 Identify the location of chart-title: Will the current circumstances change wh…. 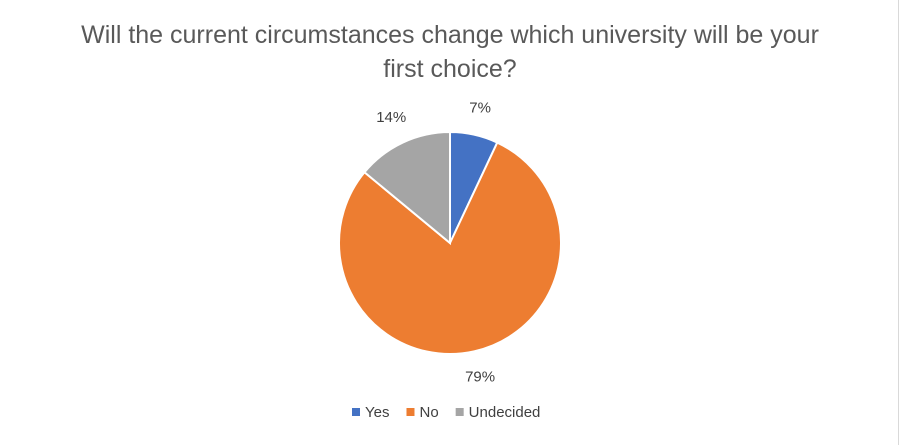
(450, 52).